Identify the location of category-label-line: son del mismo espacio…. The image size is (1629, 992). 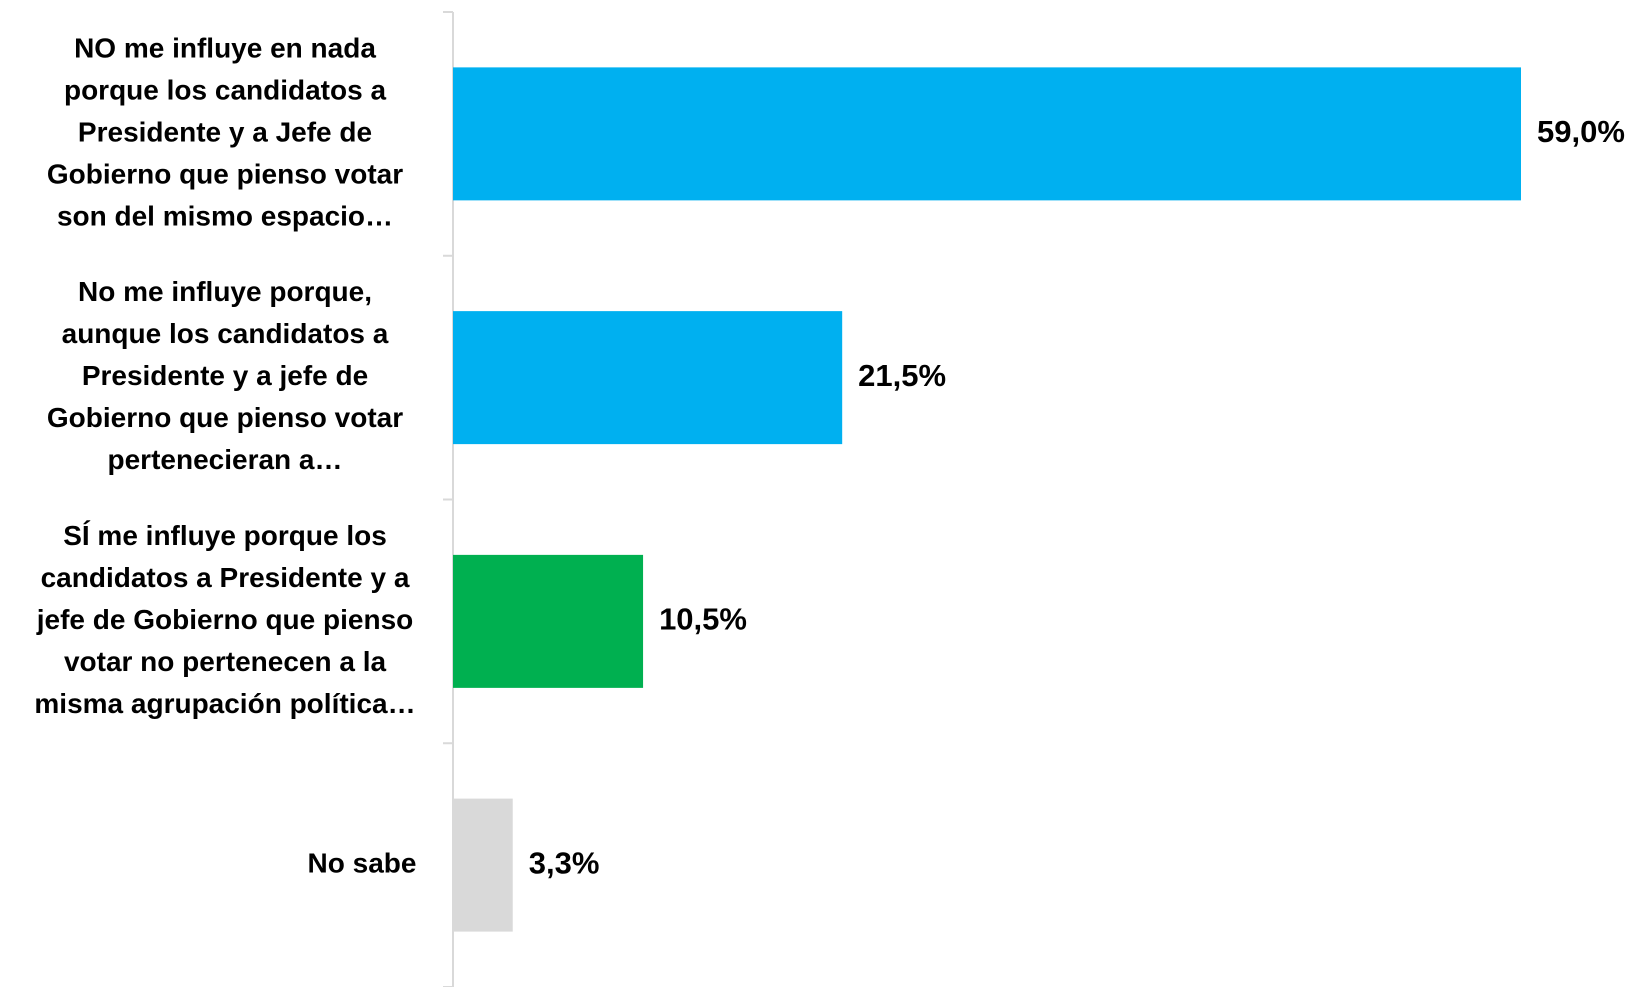
(225, 215).